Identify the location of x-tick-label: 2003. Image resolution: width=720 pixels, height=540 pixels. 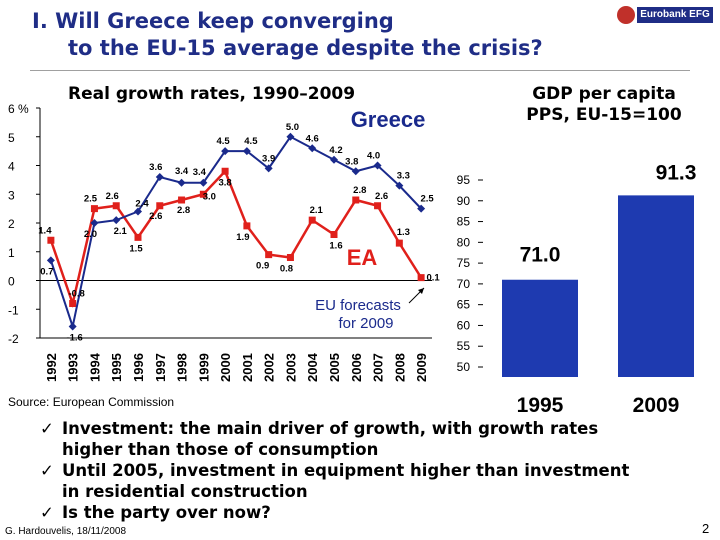
(290, 367).